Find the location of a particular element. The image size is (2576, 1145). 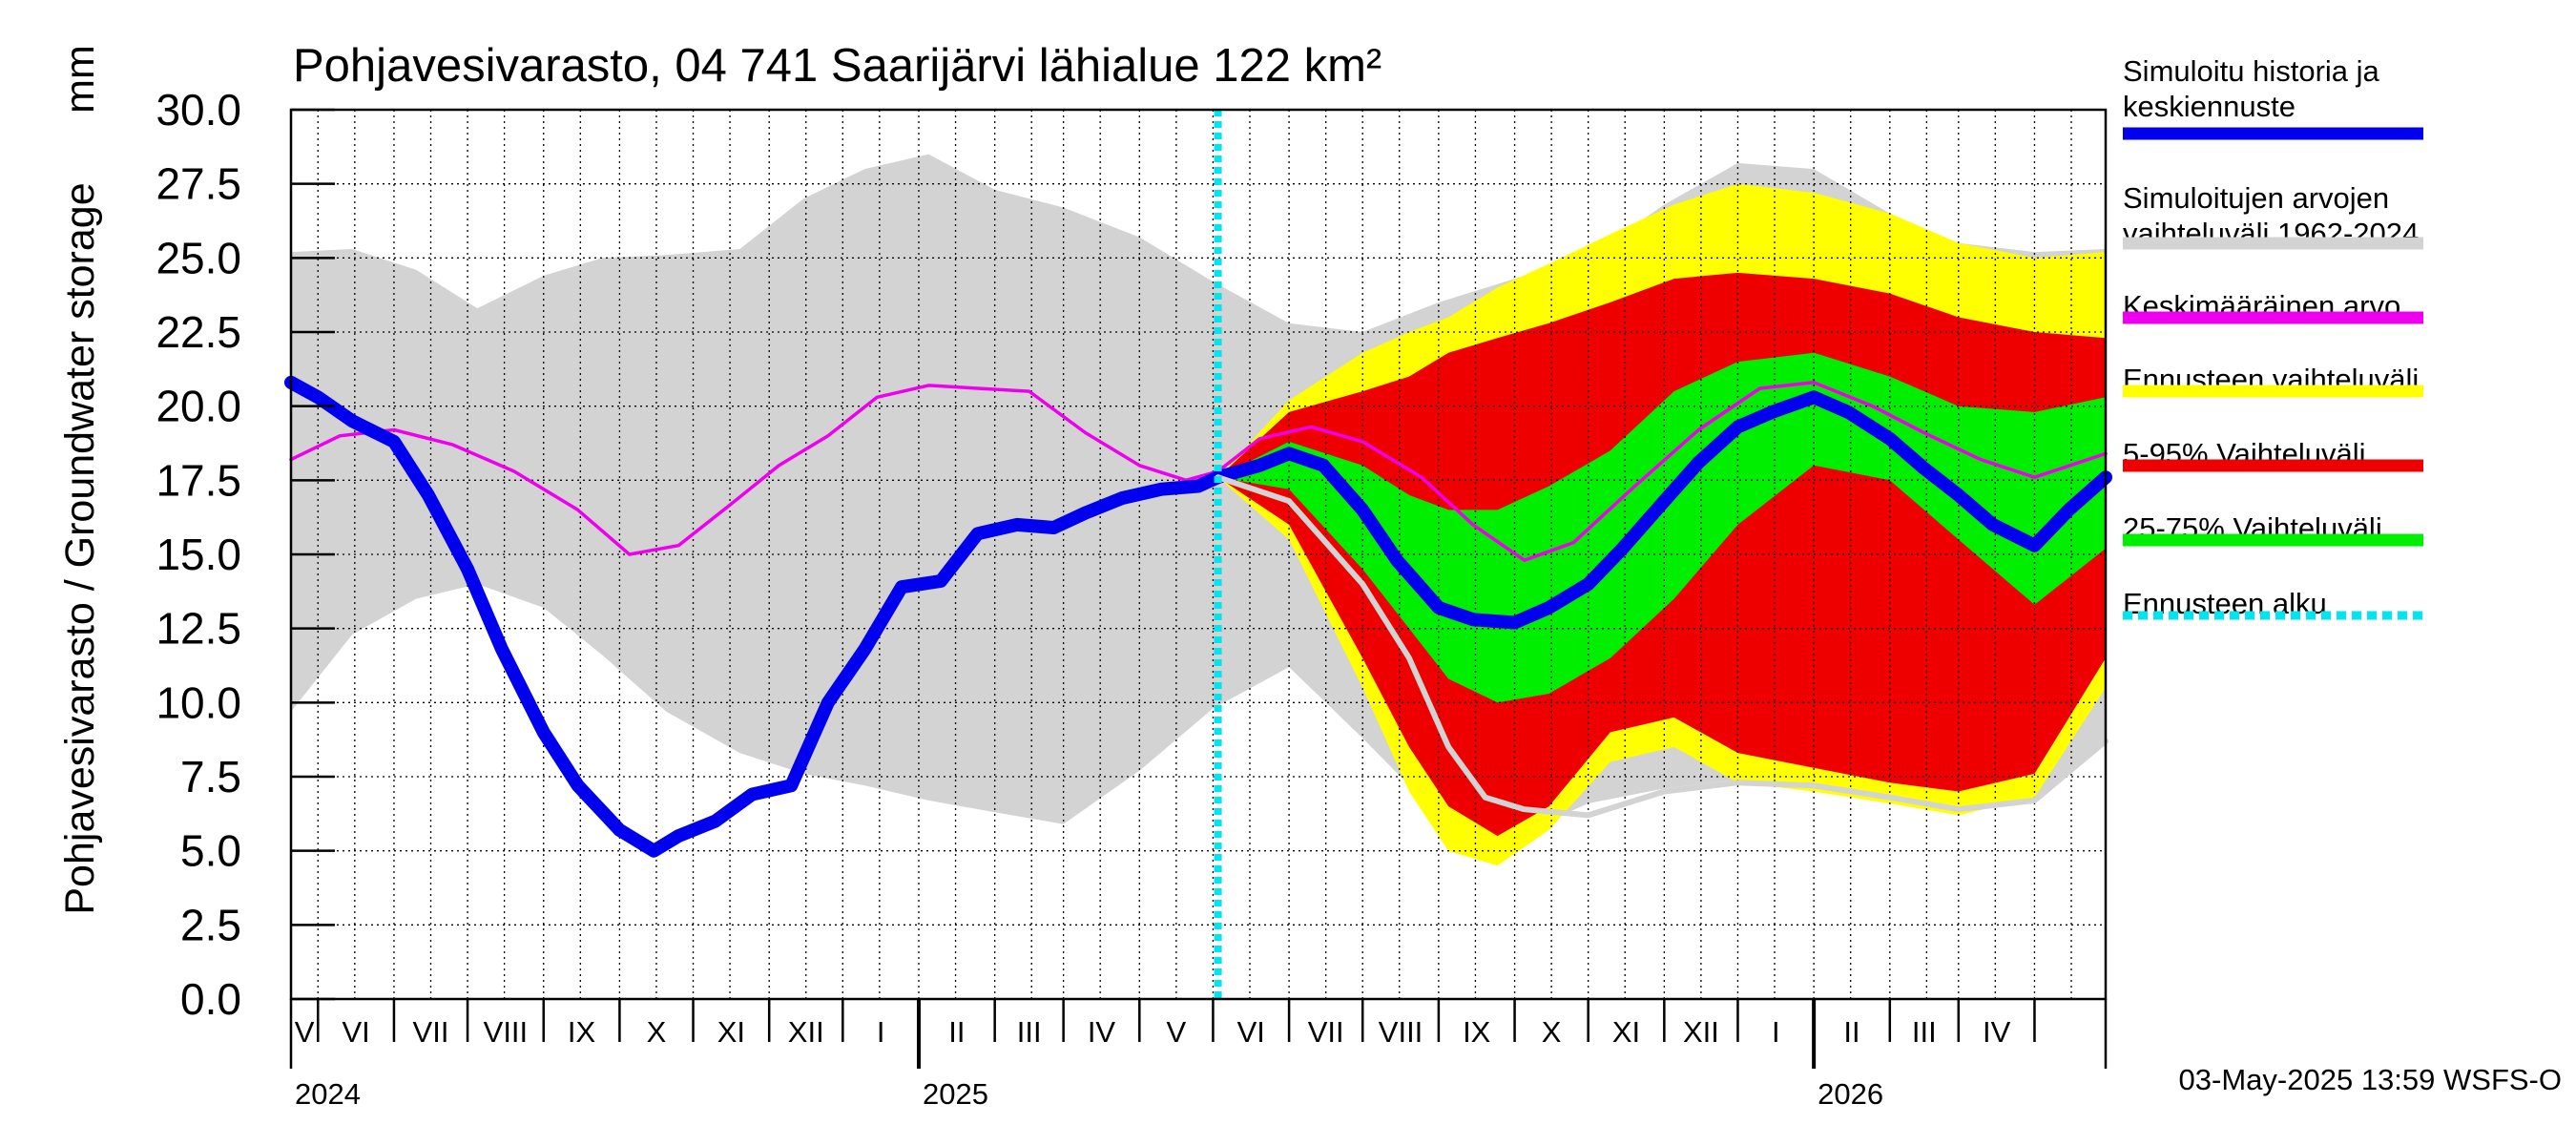

y-tick-label: 12.5 is located at coordinates (198, 629).